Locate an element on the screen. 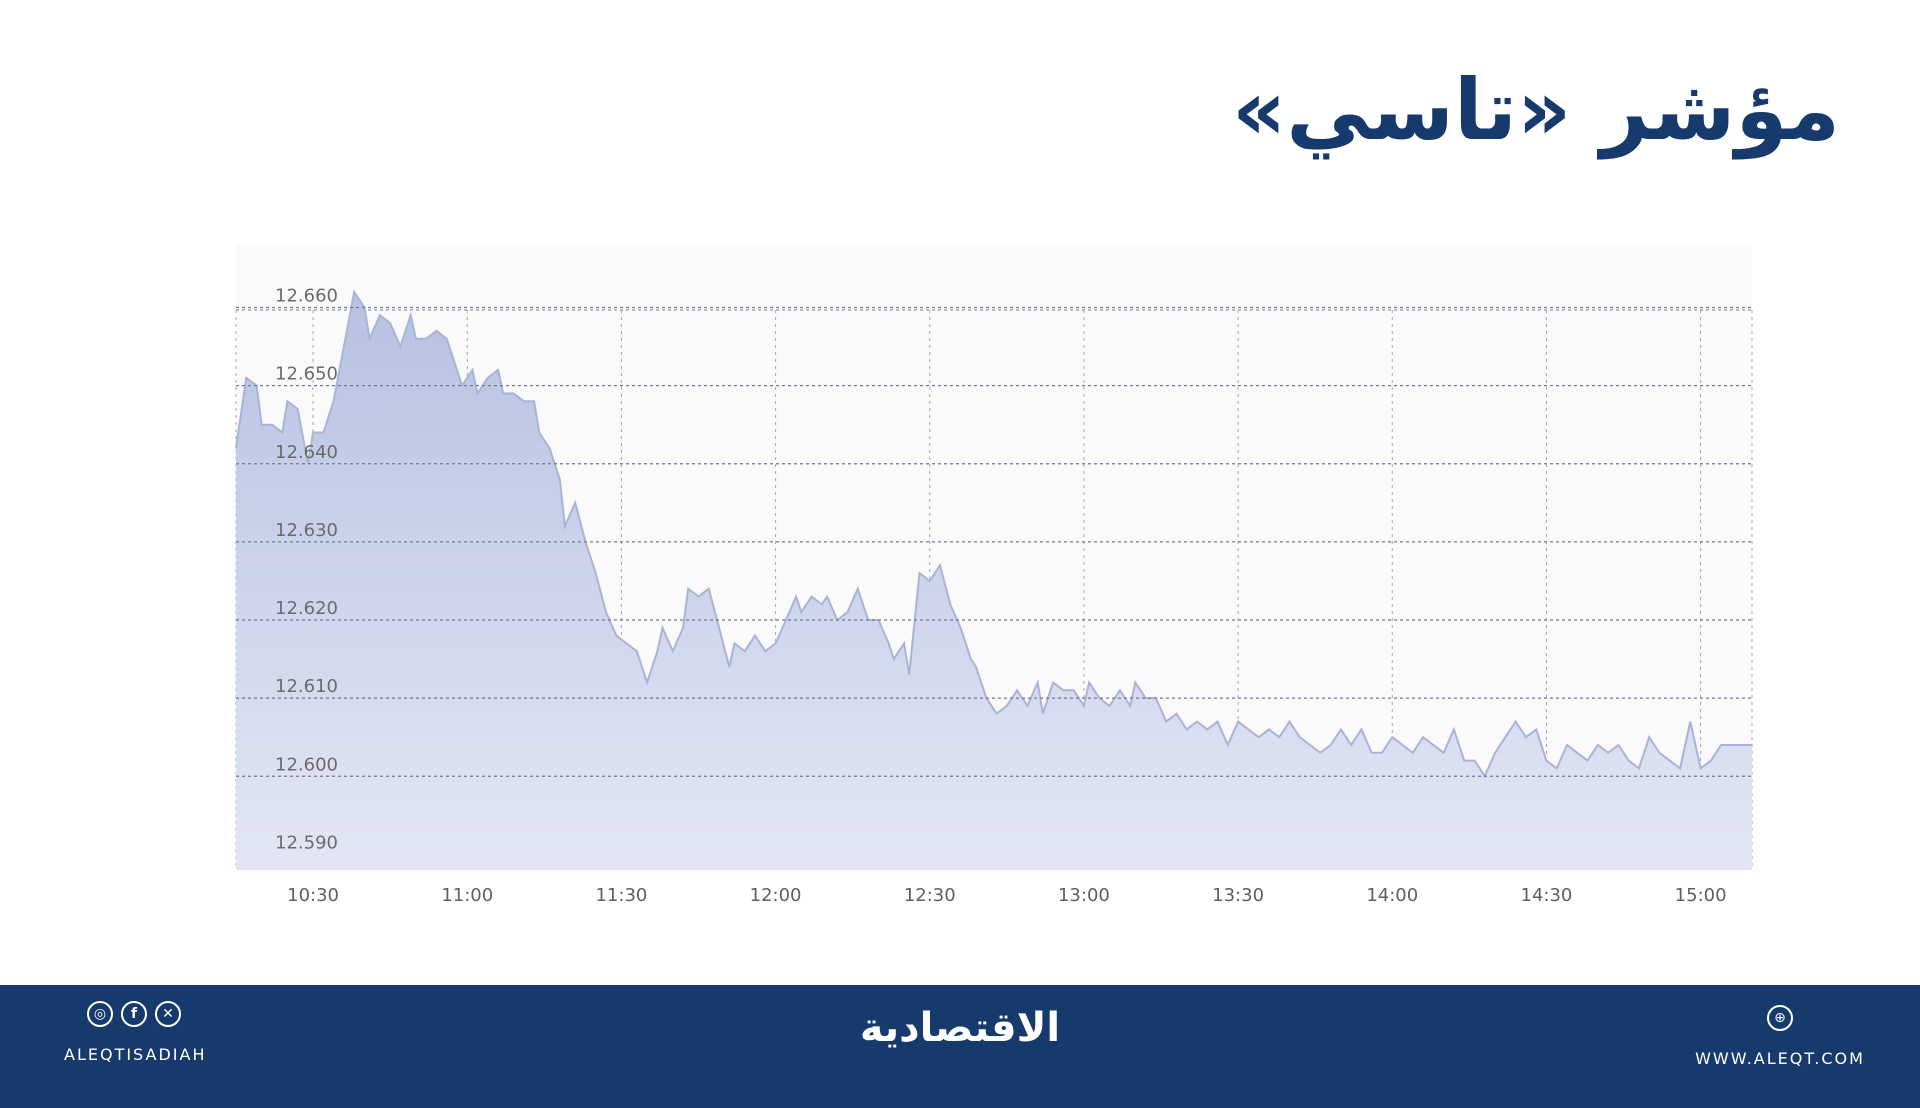 This screenshot has width=1920, height=1108. y-tick-label: 12.650 is located at coordinates (306, 374).